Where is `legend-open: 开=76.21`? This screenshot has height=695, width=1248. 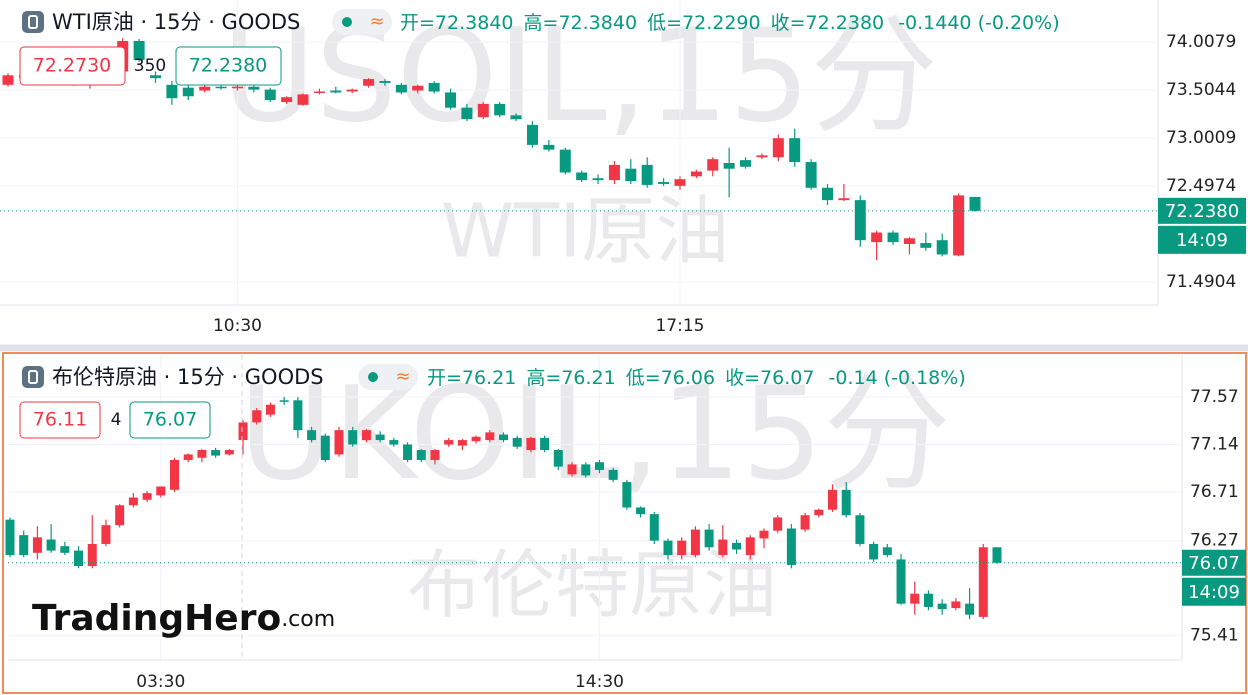 legend-open: 开=76.21 is located at coordinates (471, 378).